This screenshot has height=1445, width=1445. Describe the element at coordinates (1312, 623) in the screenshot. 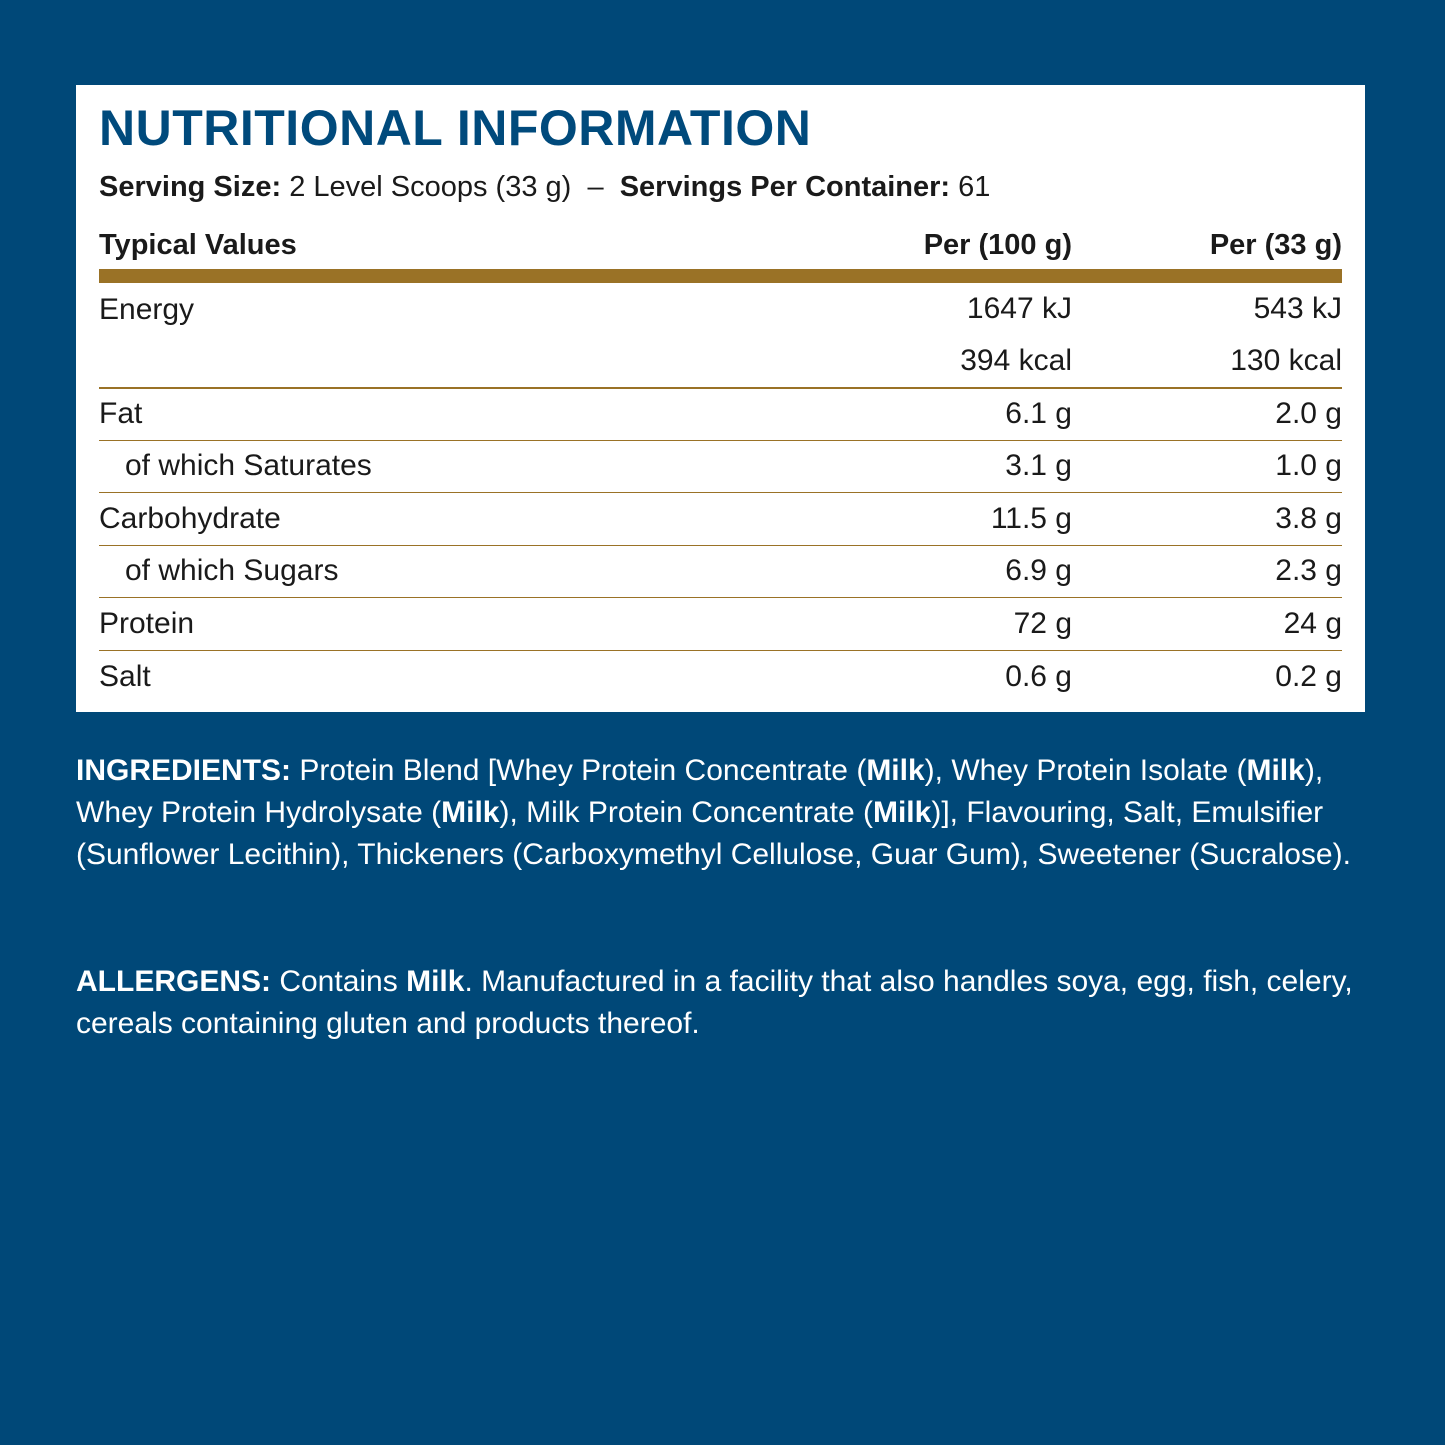

I see `row-per-serving: 24 g` at that location.